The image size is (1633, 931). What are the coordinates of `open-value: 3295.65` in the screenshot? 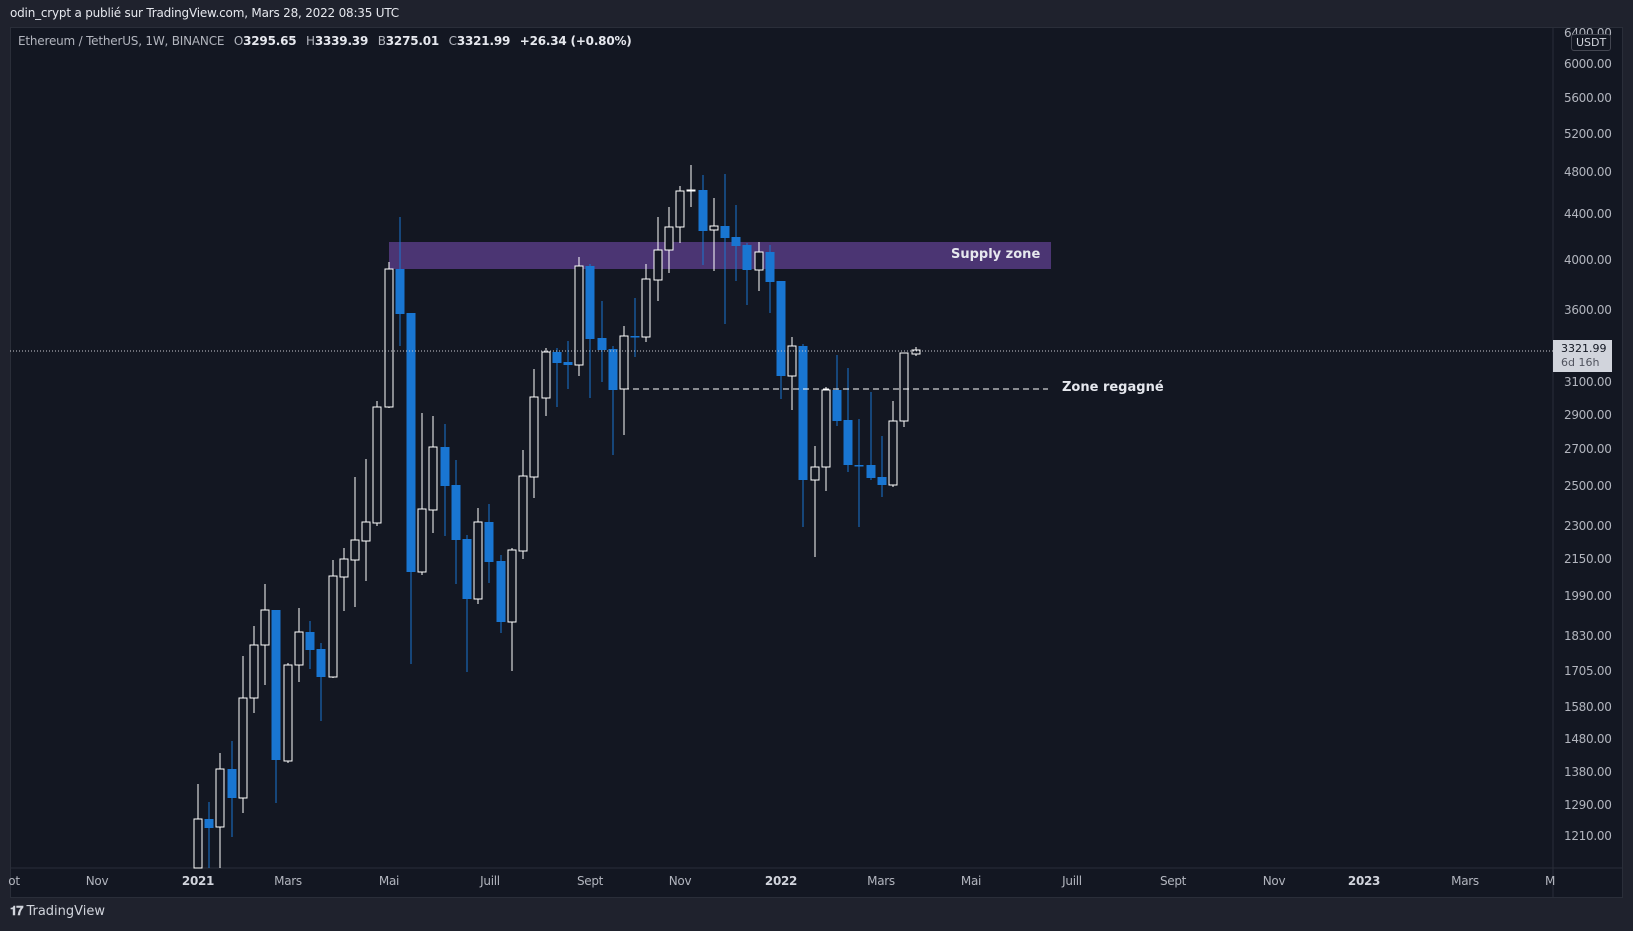 It's located at (270, 41).